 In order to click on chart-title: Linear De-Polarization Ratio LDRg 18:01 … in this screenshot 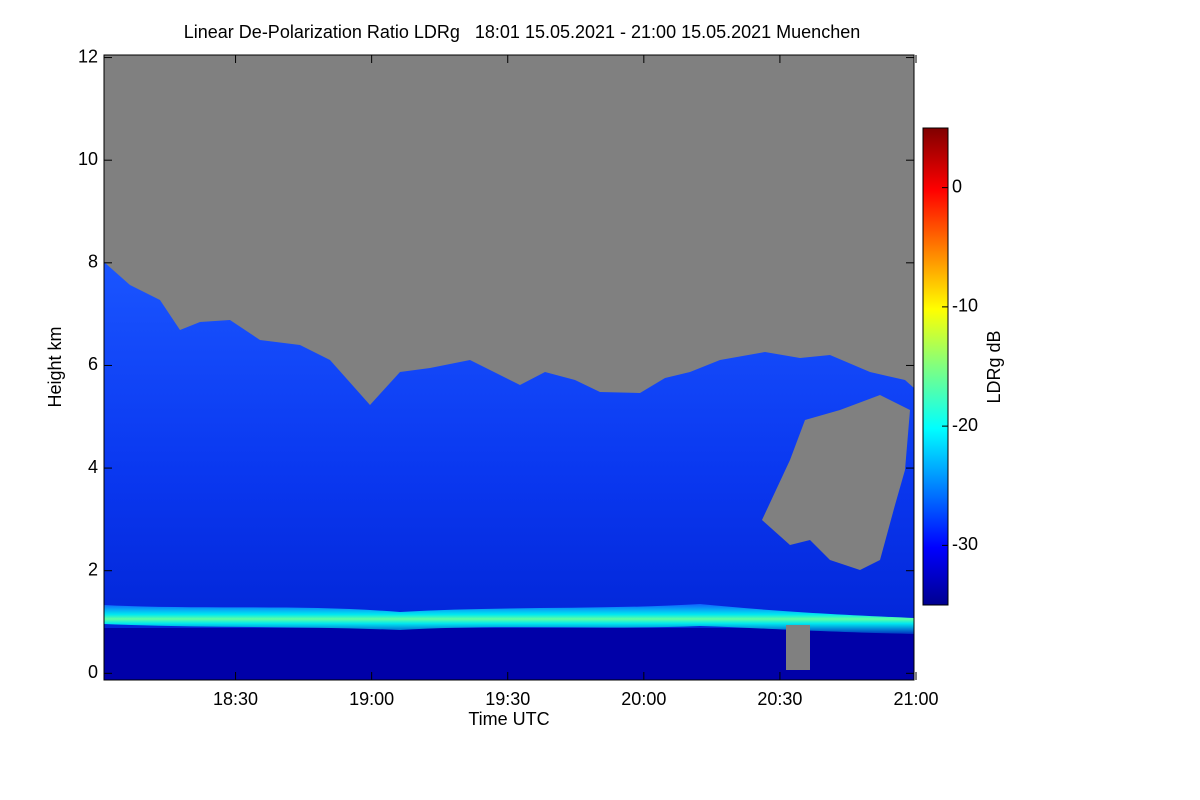, I will do `click(522, 32)`.